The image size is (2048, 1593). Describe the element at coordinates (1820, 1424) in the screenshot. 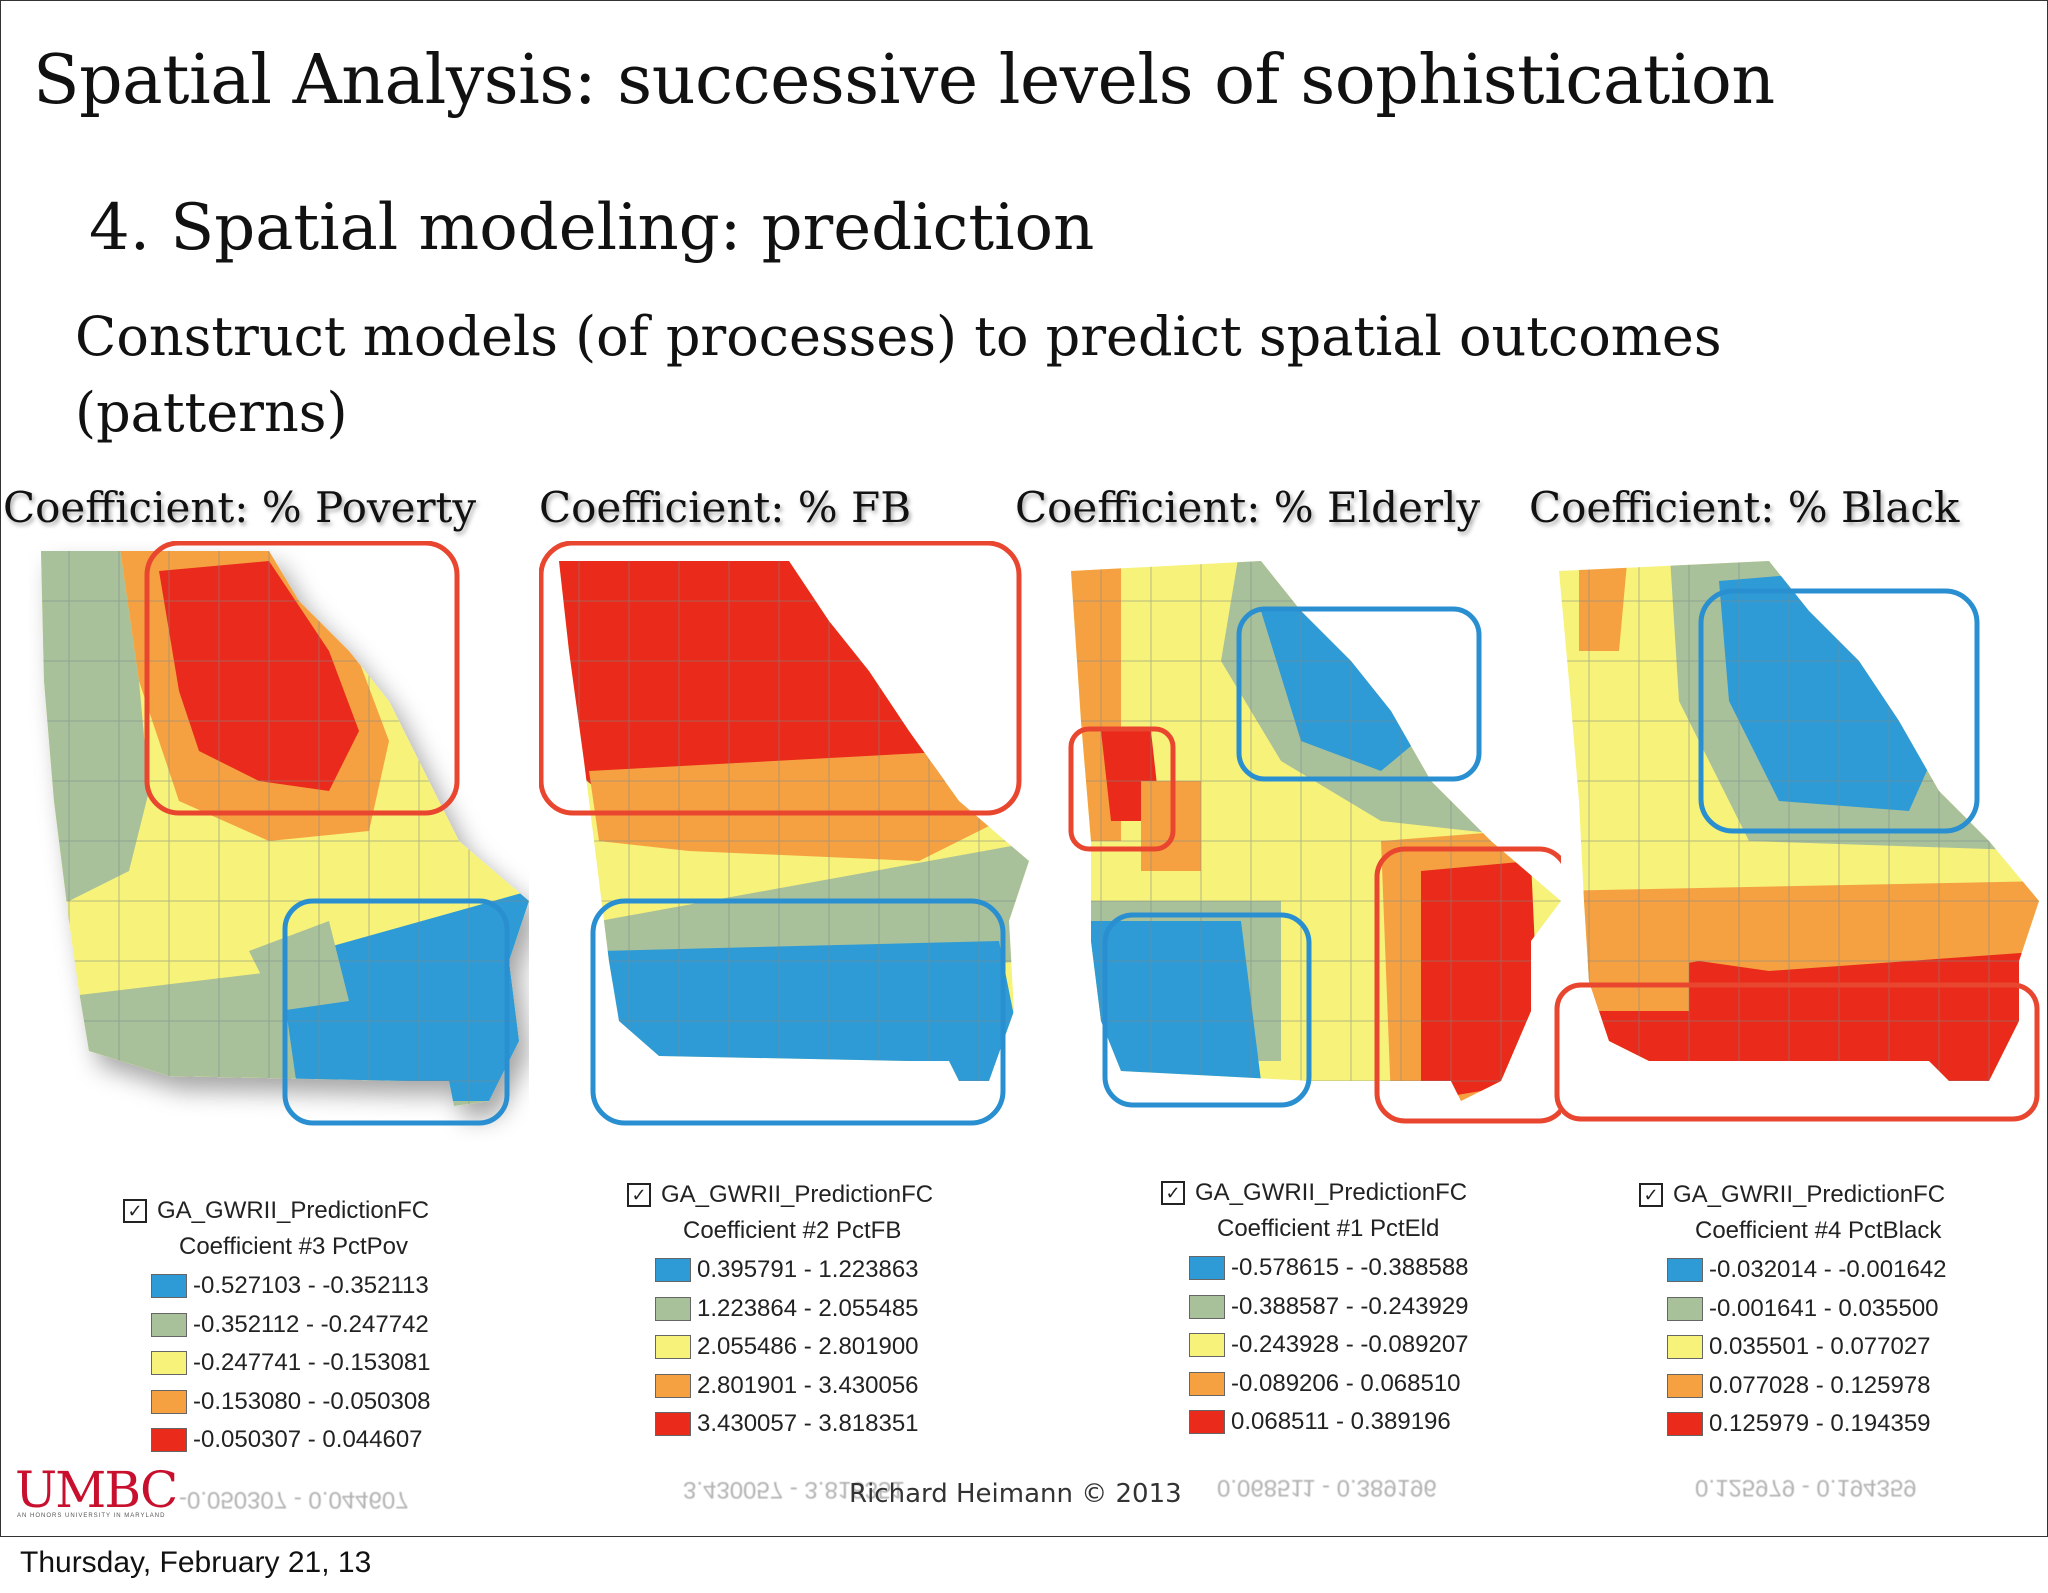

I see `legend-range: 0.125979 - 0.194359` at that location.